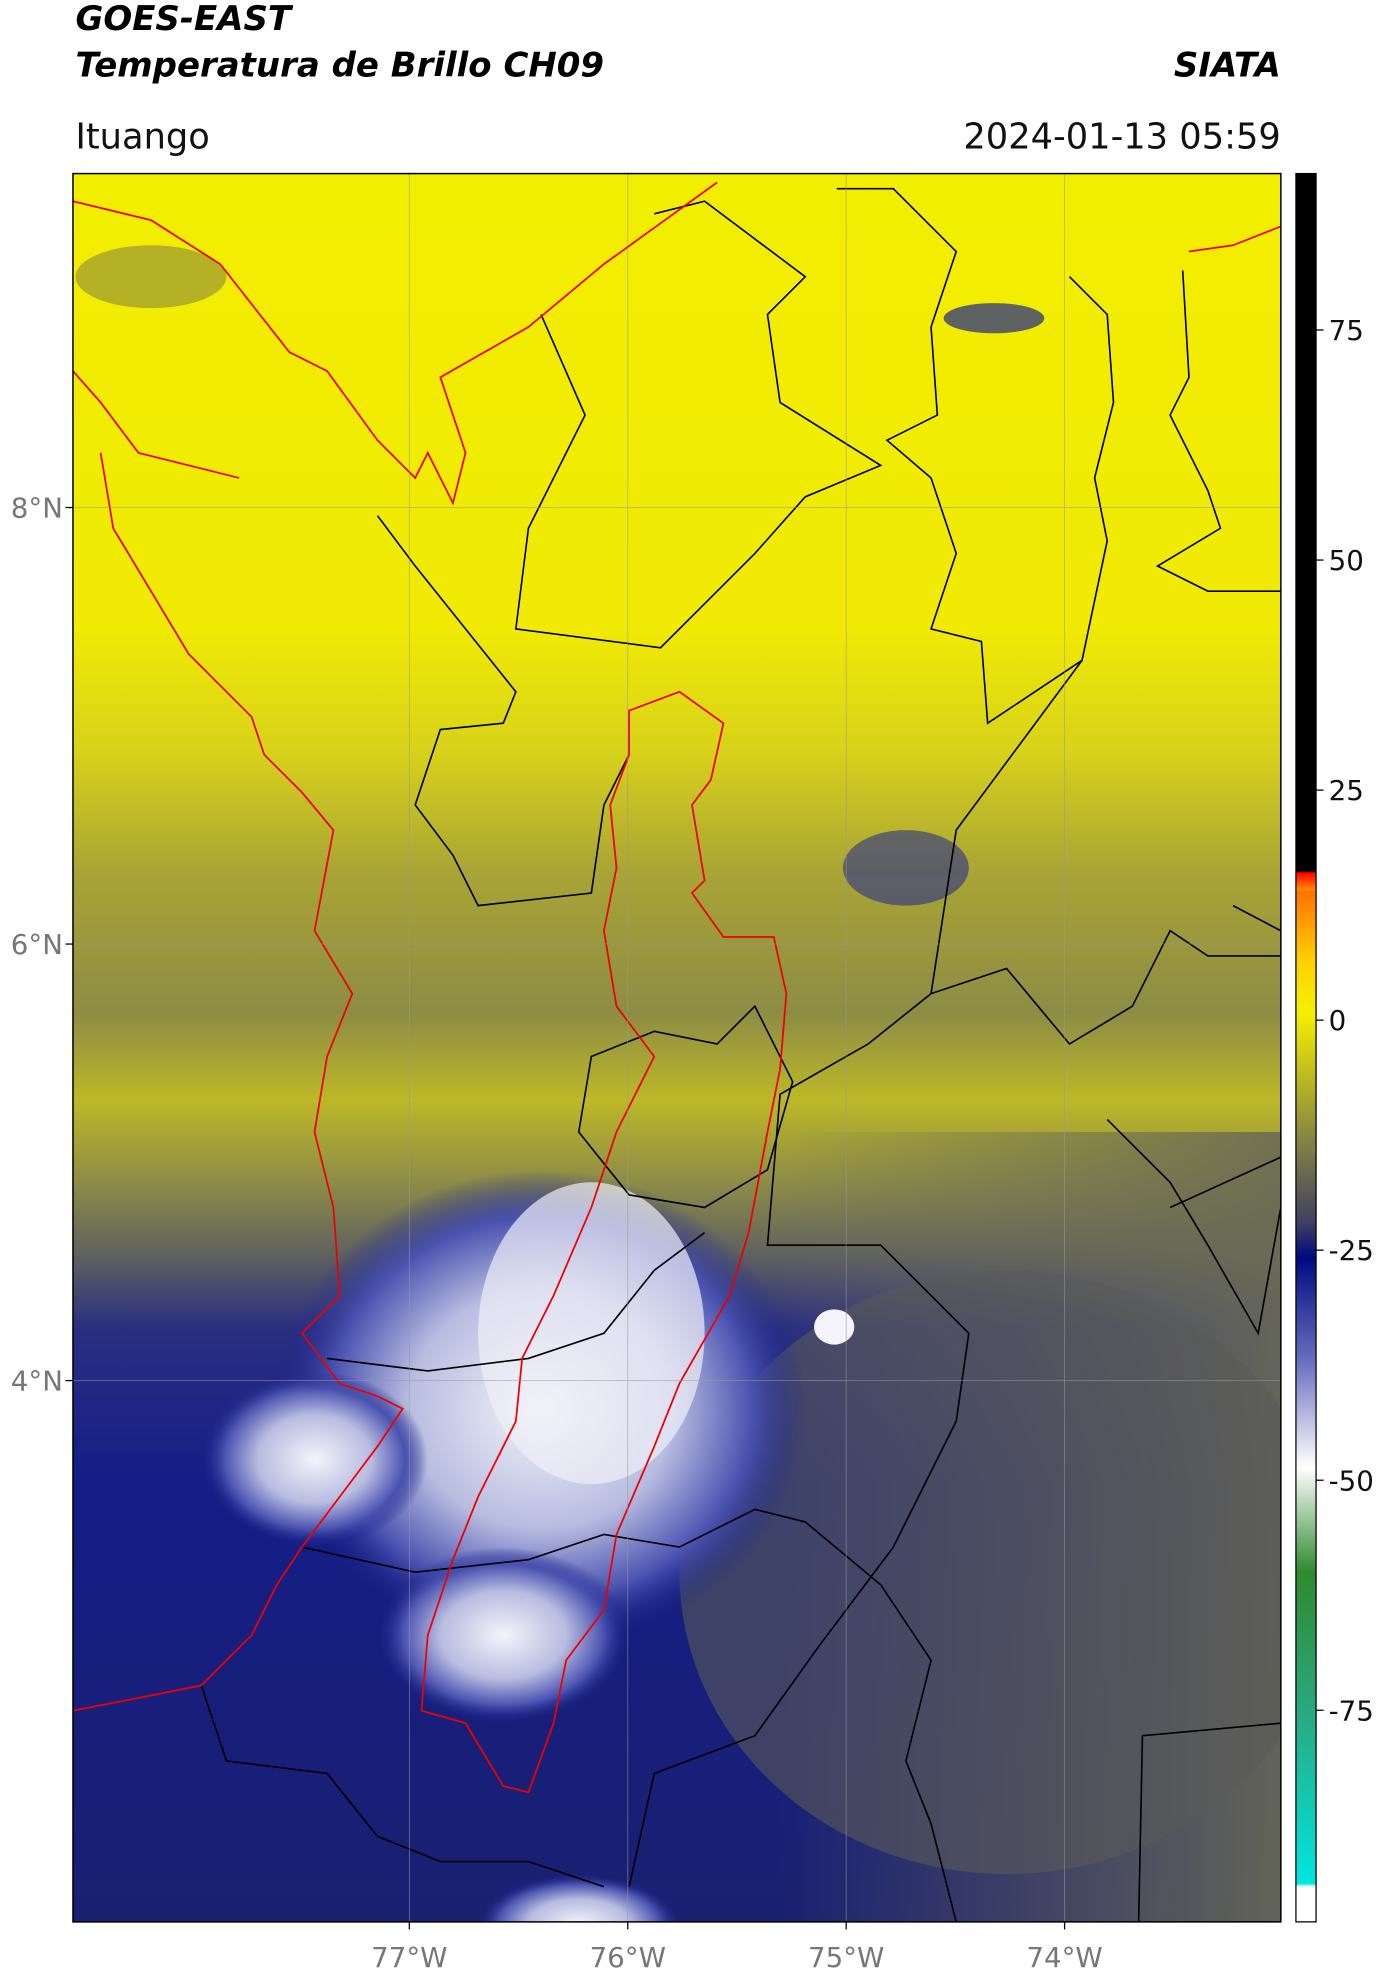 This screenshot has width=1384, height=1981. What do you see at coordinates (628, 1957) in the screenshot?
I see `x-tick-label: 76°W` at bounding box center [628, 1957].